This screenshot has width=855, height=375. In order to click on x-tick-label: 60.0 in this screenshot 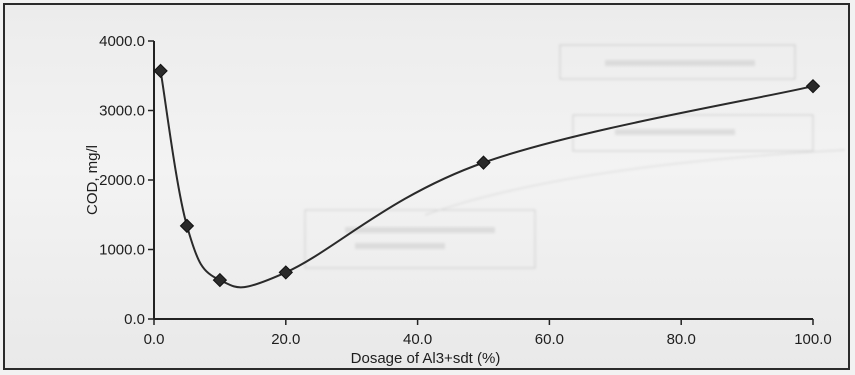, I will do `click(549, 339)`.